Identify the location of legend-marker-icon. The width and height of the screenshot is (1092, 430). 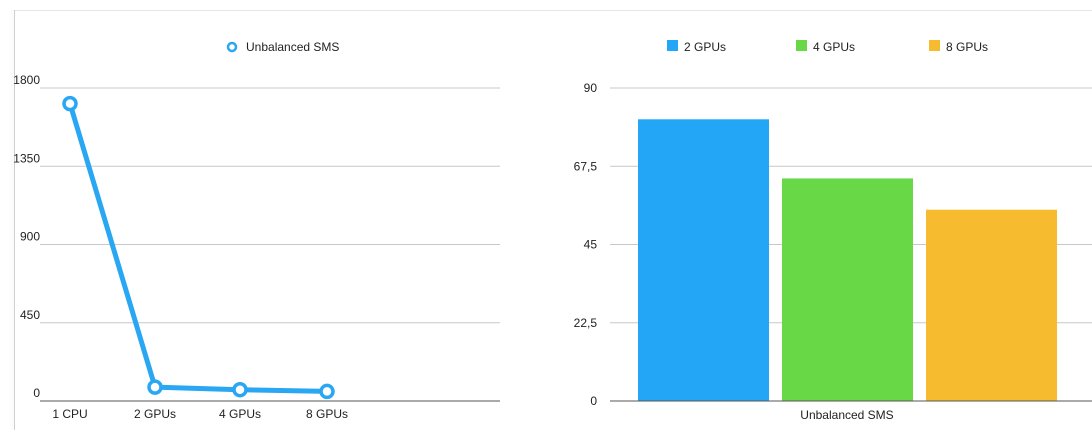
(232, 47).